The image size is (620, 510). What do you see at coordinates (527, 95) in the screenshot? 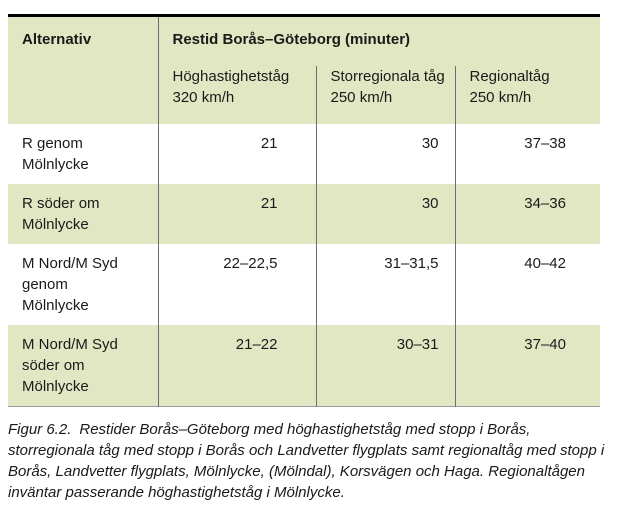
I see `column-header-regionaltag: Regionaltåg 250 km/h` at bounding box center [527, 95].